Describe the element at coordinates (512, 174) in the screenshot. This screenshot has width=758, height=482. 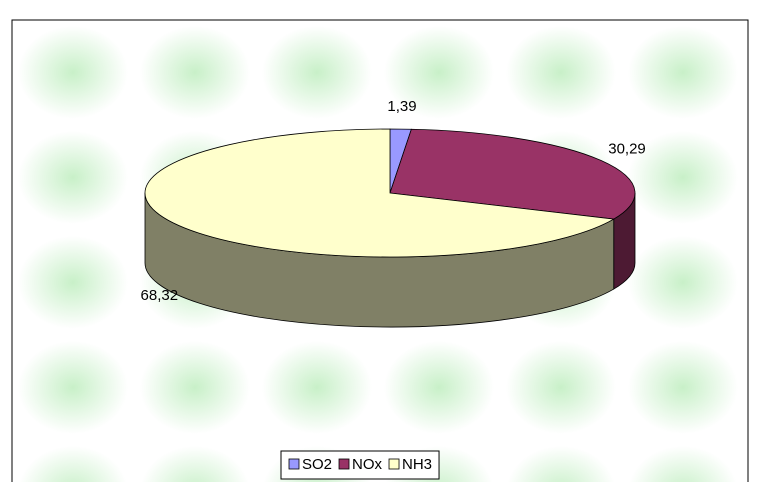
I see `slice` at that location.